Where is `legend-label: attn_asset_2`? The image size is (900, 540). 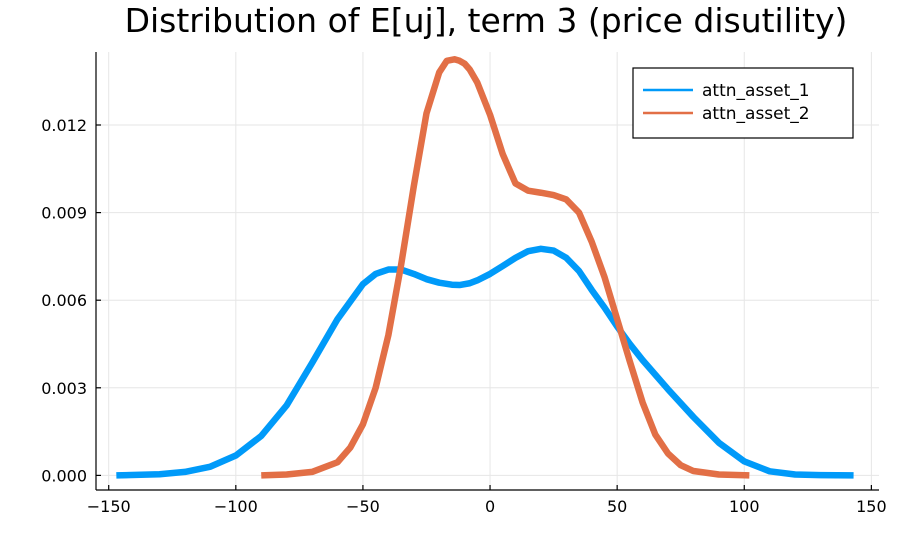
legend-label: attn_asset_2 is located at coordinates (756, 114).